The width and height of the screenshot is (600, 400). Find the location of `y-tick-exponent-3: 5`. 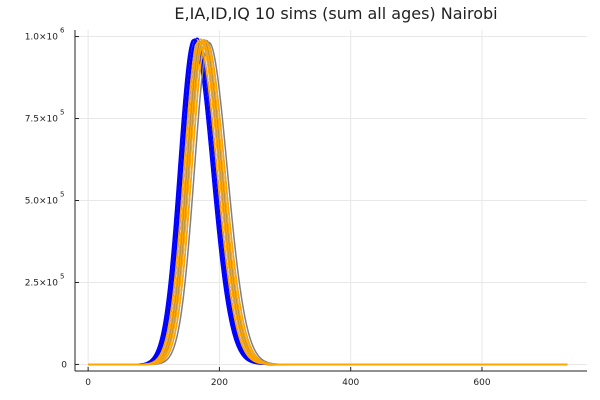

y-tick-exponent-3: 5 is located at coordinates (62, 113).